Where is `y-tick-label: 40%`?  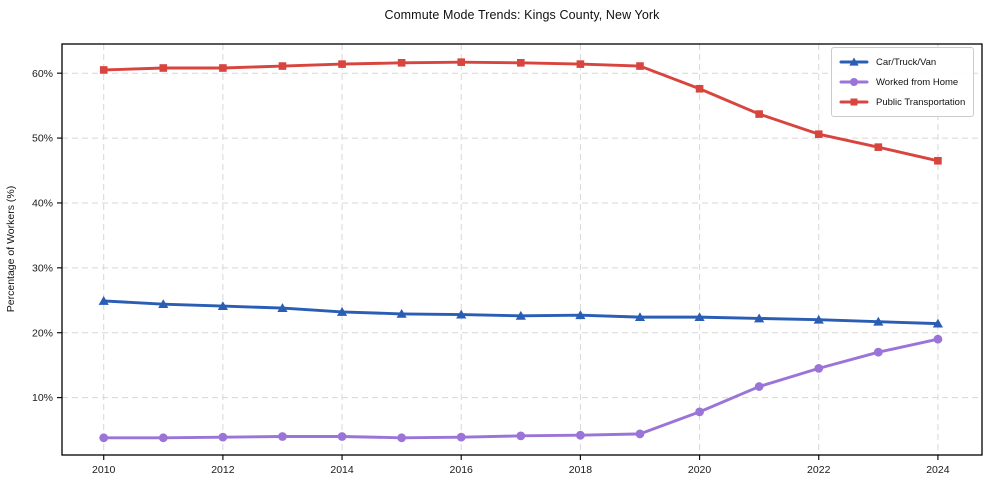
y-tick-label: 40% is located at coordinates (42, 204).